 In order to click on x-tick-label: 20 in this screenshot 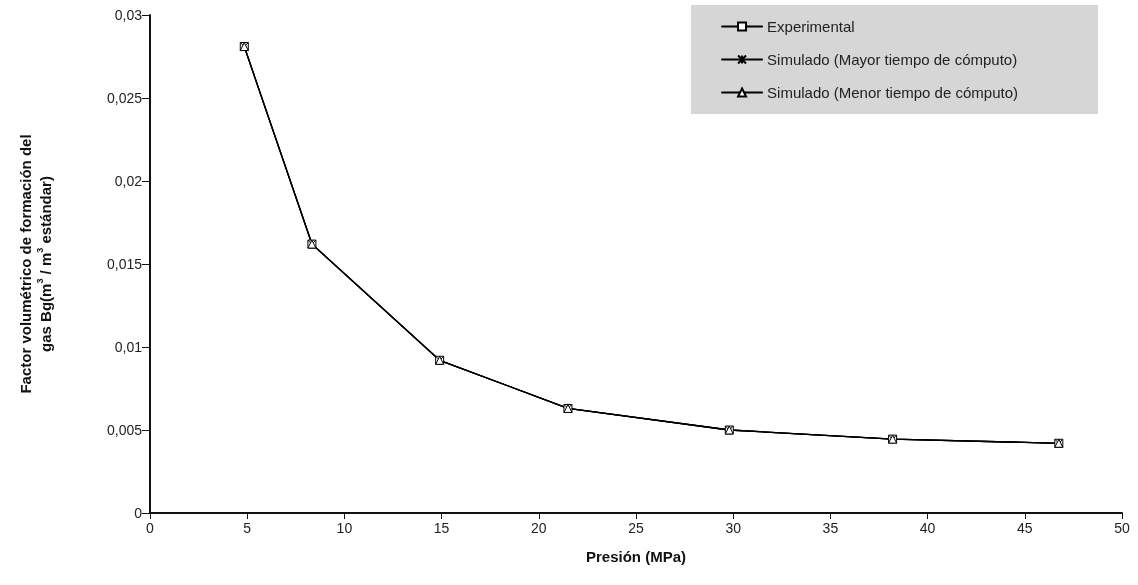, I will do `click(539, 528)`.